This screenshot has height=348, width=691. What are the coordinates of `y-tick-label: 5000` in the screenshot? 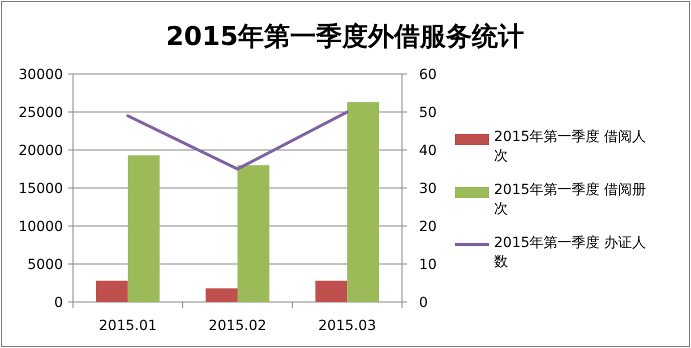 It's located at (45, 265).